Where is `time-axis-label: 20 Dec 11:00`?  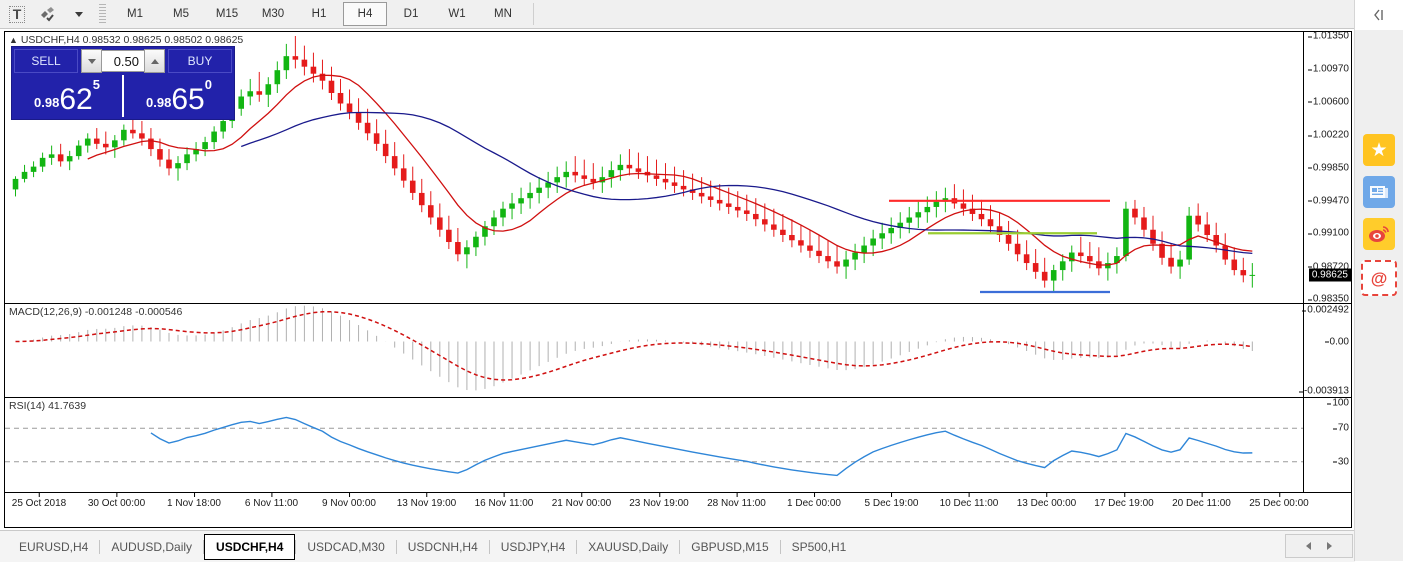 time-axis-label: 20 Dec 11:00 is located at coordinates (1201, 501).